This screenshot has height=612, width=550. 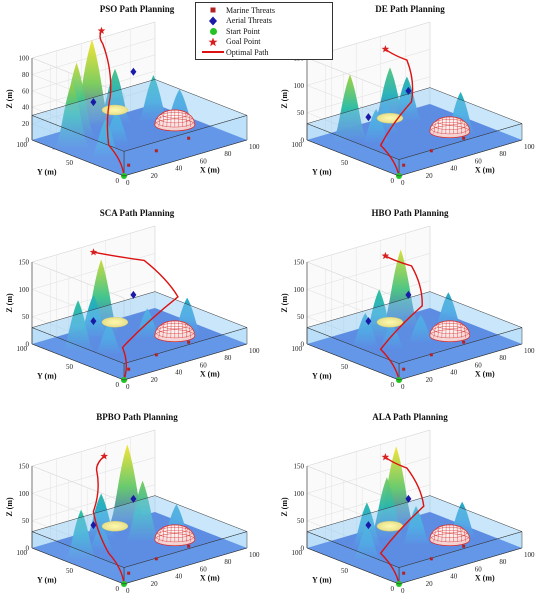 I want to click on chart-title: DE Path Planning, so click(x=410, y=9).